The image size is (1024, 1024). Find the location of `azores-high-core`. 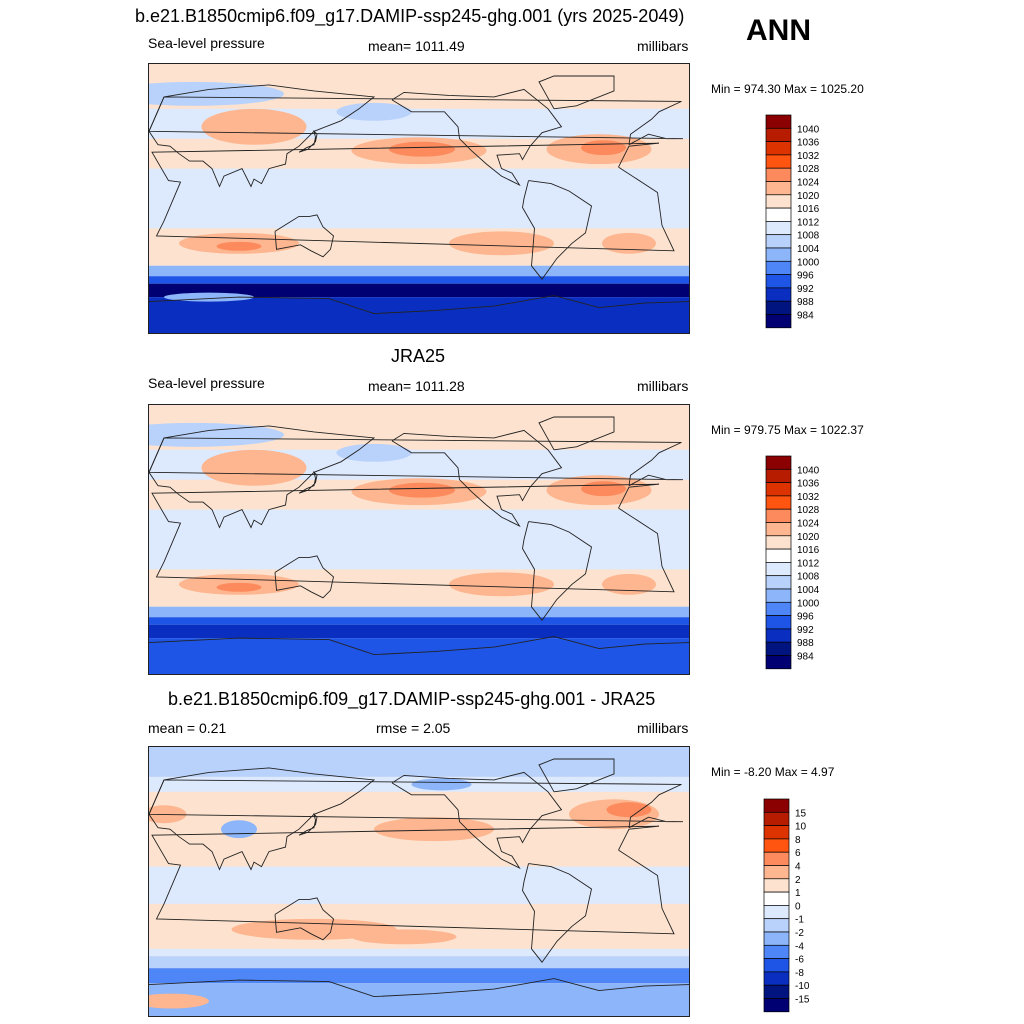

azores-high-core is located at coordinates (603, 489).